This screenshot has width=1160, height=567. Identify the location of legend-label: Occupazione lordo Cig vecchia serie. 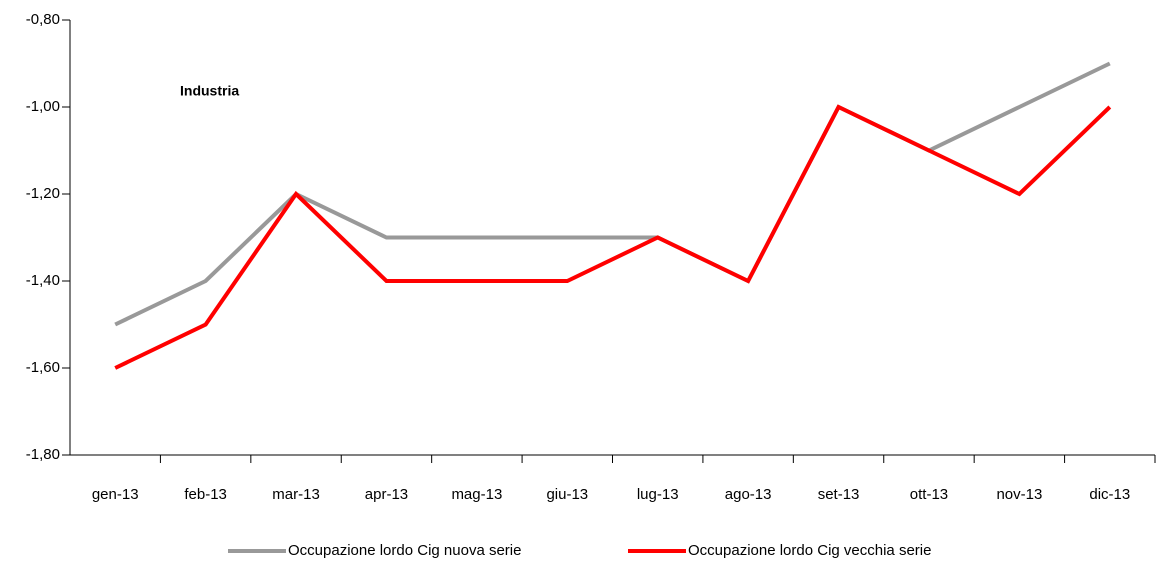
(809, 550).